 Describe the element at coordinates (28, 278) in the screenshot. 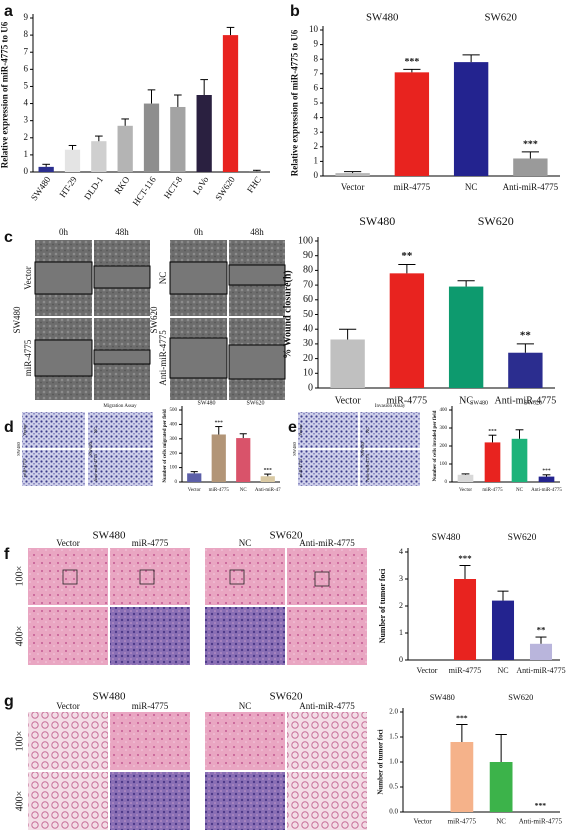

I see `row-label: Vector` at that location.